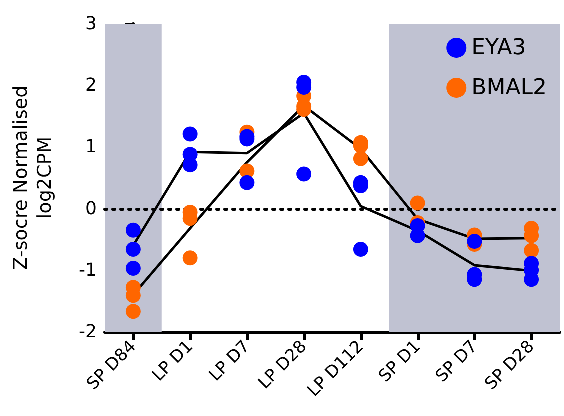  I want to click on y-tick-label: 3, so click(91, 24).